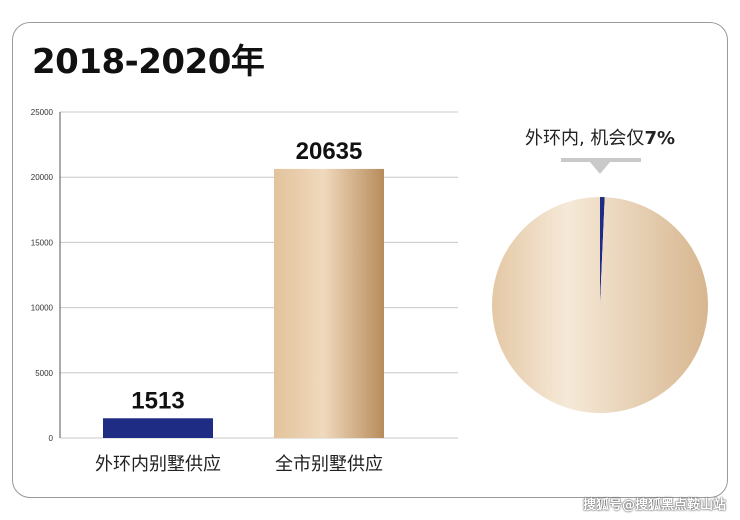  Describe the element at coordinates (148, 62) in the screenshot. I see `page-title: 2018-2020年` at that location.